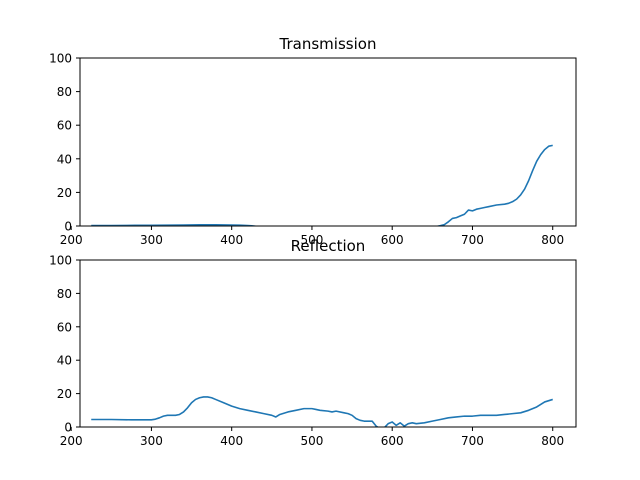 The width and height of the screenshot is (640, 480). I want to click on transmission-y-tick-label: 100, so click(60, 59).